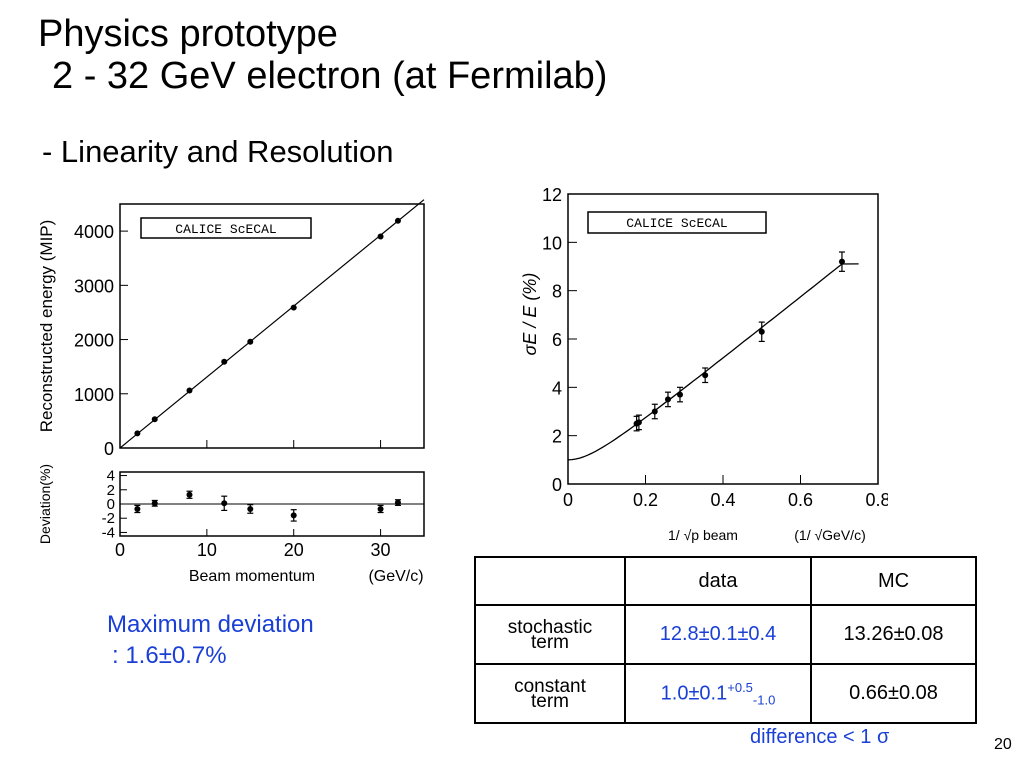  I want to click on y-tick-label: 3000, so click(94, 286).